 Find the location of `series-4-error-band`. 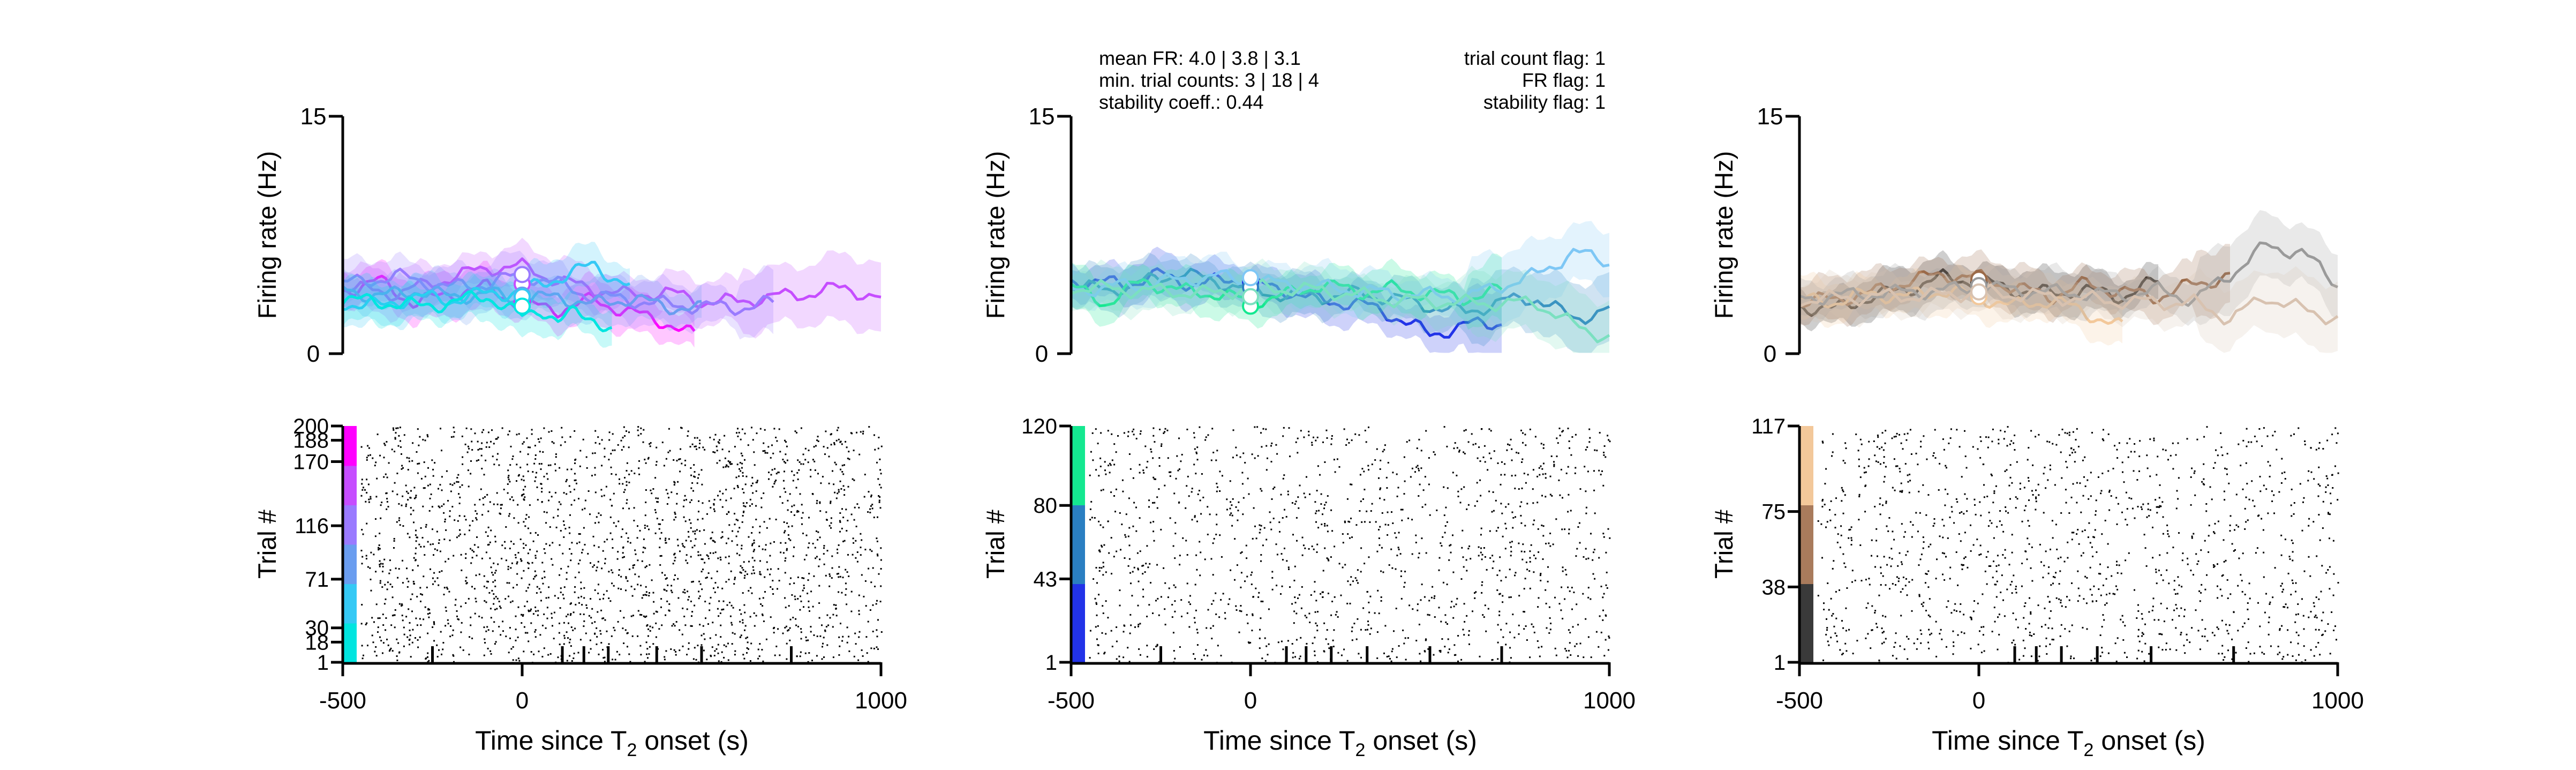

series-4-error-band is located at coordinates (2068, 268).